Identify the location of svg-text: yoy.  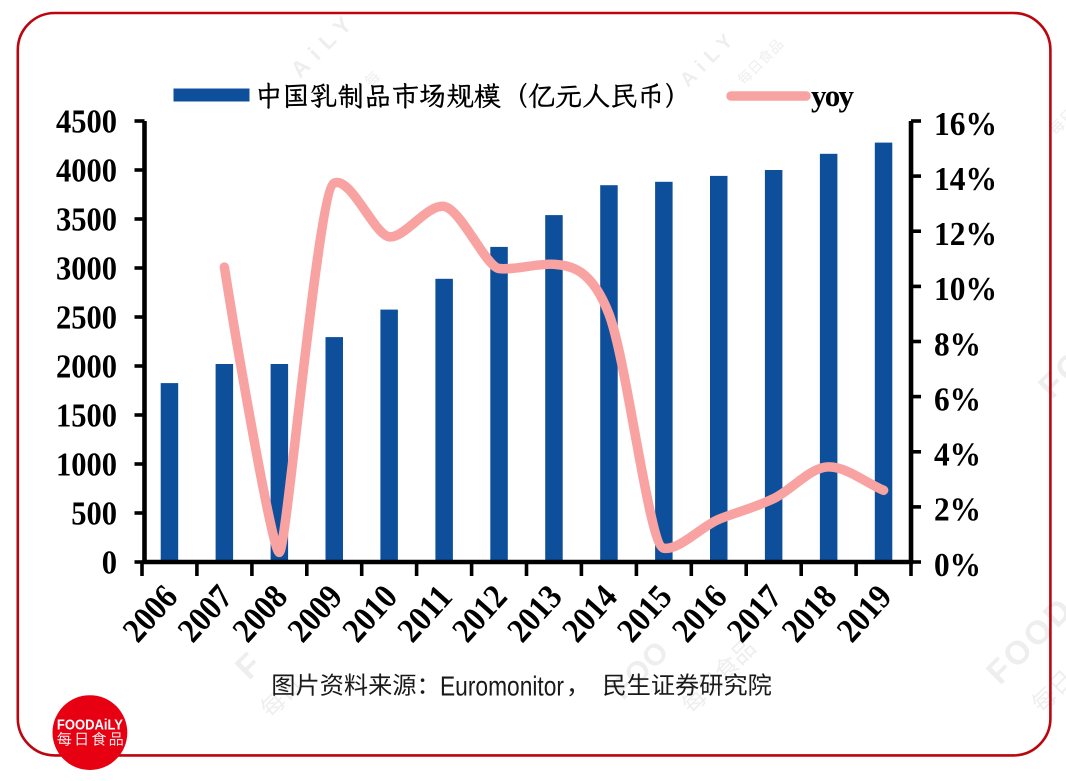
(833, 95).